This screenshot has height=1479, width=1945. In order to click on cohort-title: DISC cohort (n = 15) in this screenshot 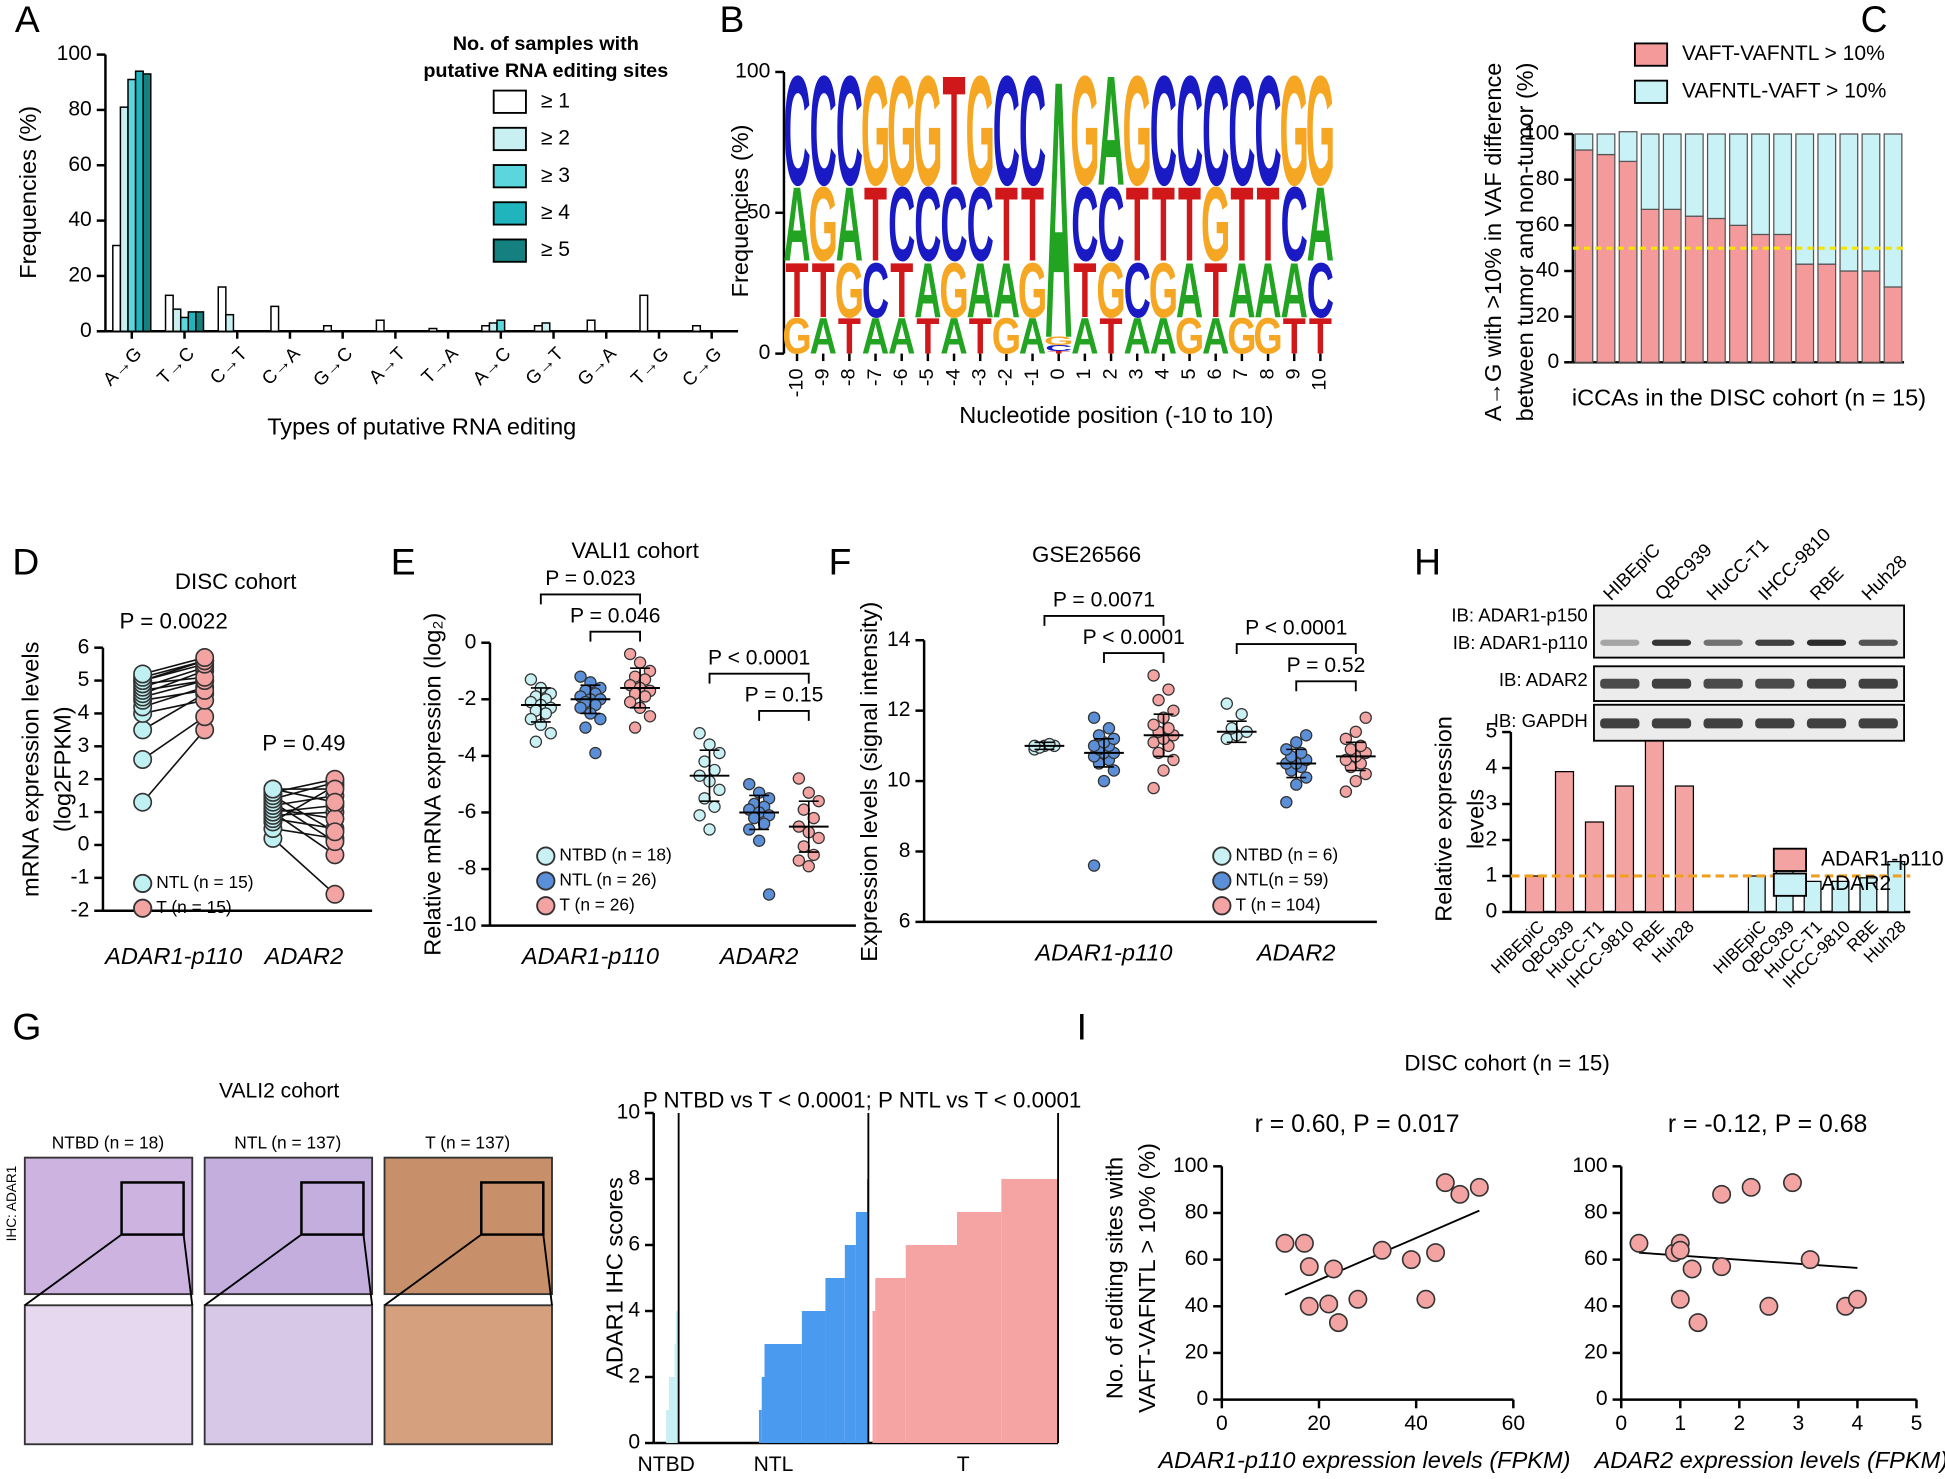, I will do `click(1506, 1062)`.